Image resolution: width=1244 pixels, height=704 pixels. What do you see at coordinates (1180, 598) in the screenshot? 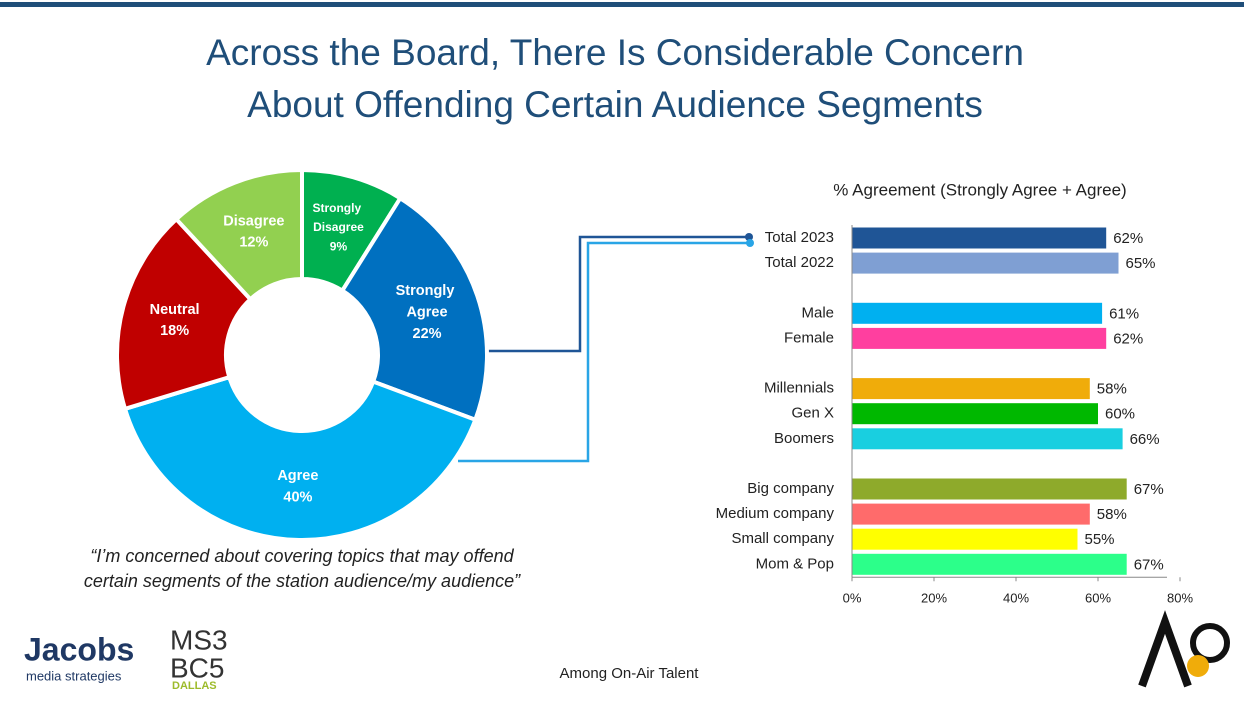
I see `x-tick-label: 80%` at bounding box center [1180, 598].